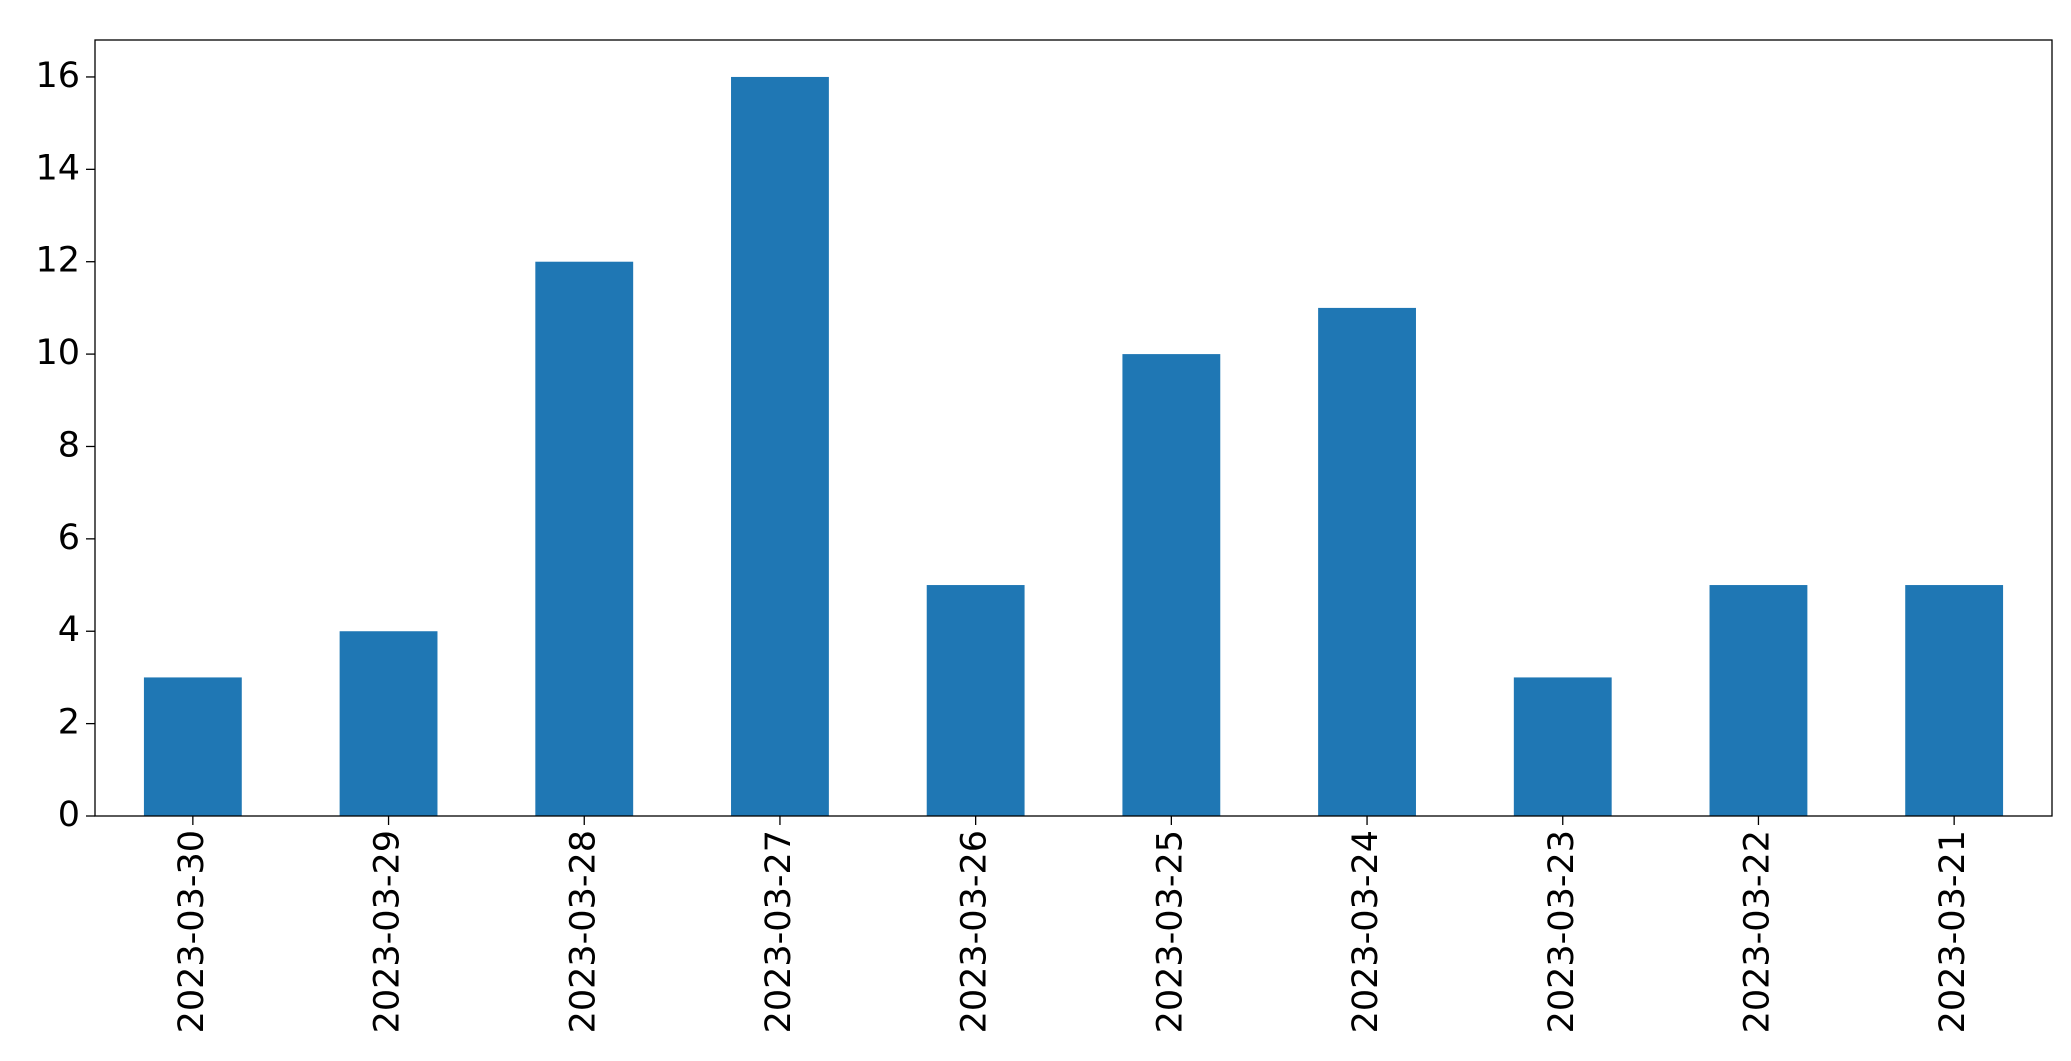 Image resolution: width=2071 pixels, height=1061 pixels. I want to click on x-tick-label: 2023-03-24, so click(1366, 931).